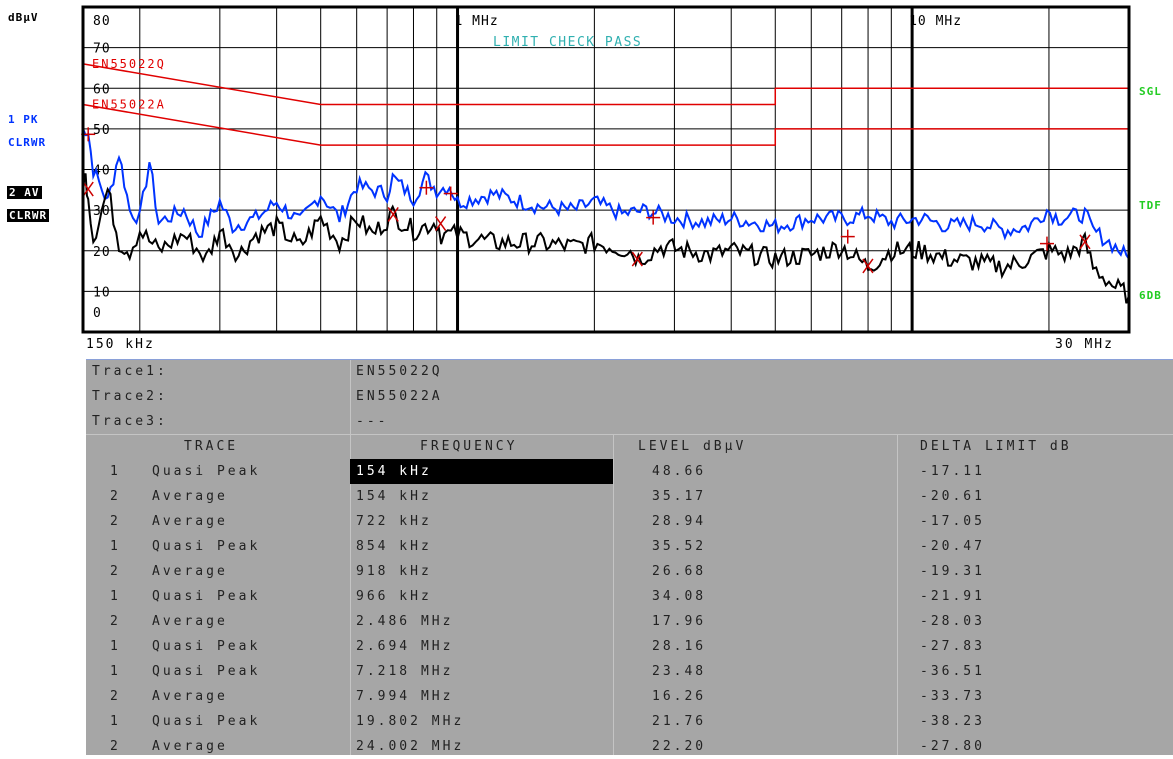  Describe the element at coordinates (405, 646) in the screenshot. I see `row-frequency: 2.694 MHz` at that location.